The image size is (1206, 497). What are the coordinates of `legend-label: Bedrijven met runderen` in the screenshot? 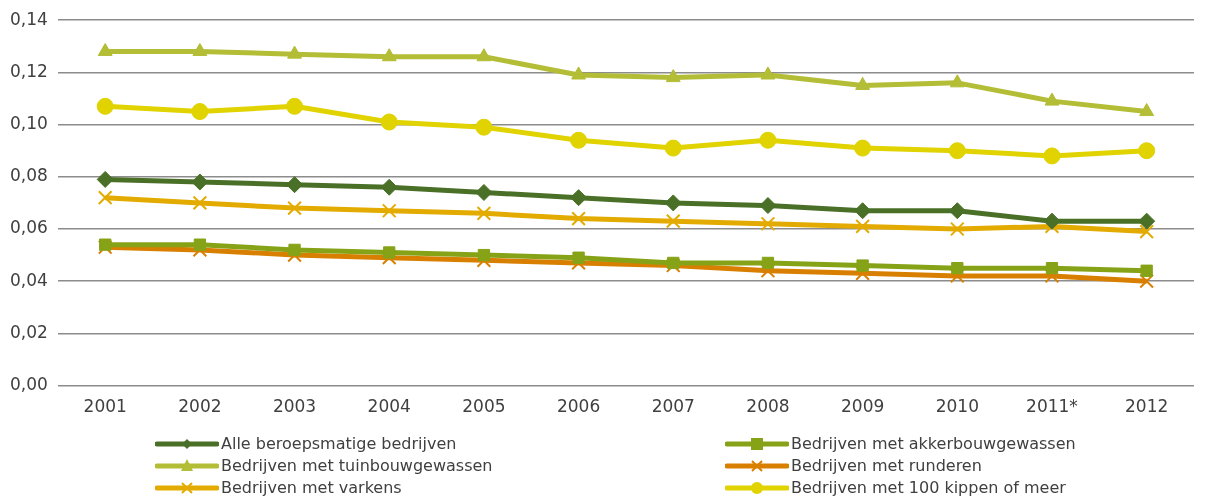 It's located at (886, 466).